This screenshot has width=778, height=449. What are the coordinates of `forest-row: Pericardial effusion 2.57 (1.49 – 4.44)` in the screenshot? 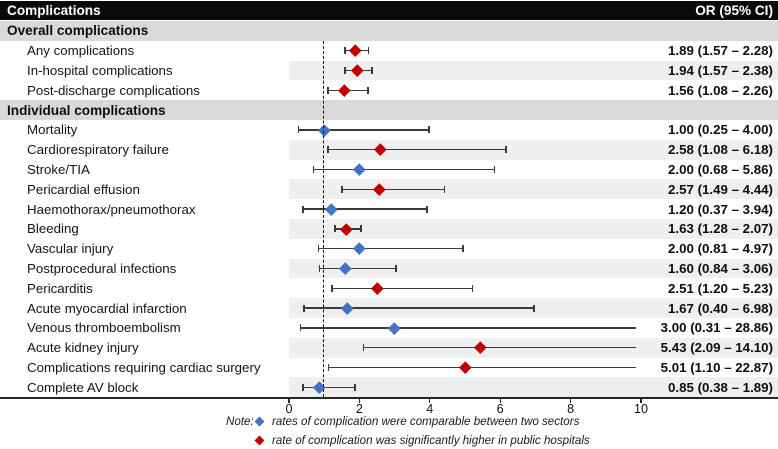 It's located at (389, 189).